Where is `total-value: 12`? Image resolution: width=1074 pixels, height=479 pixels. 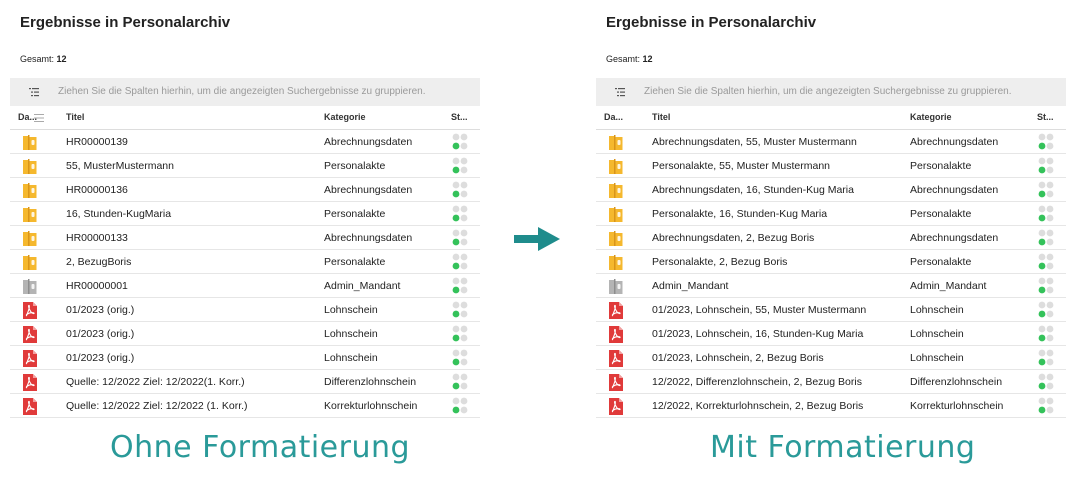 total-value: 12 is located at coordinates (647, 59).